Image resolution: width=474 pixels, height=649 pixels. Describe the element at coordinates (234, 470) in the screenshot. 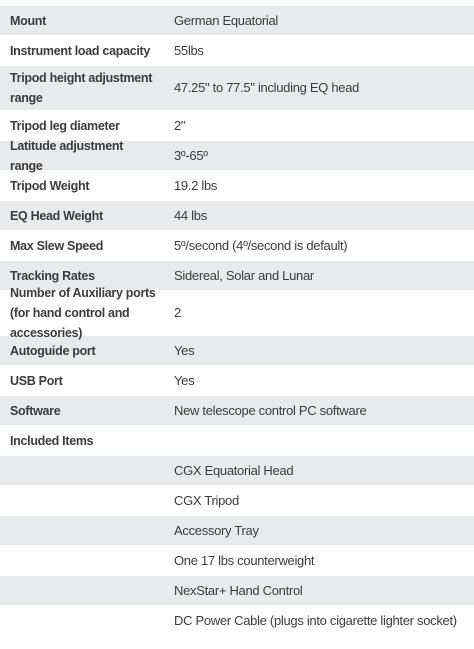

I see `included-item: CGX Equatorial Head` at that location.